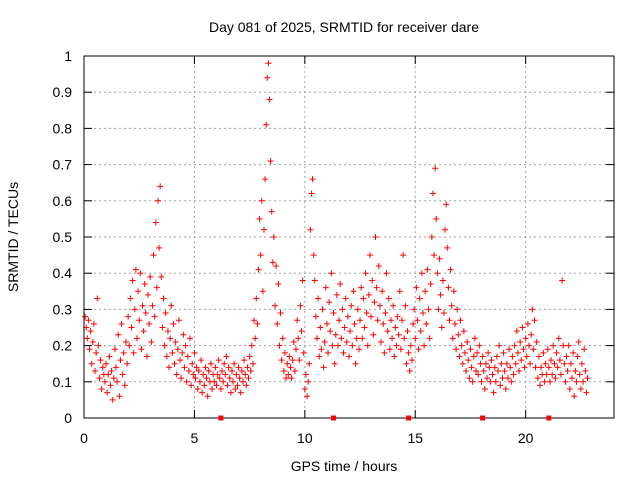 The image size is (640, 480). Describe the element at coordinates (344, 466) in the screenshot. I see `x-axis-label: GPS time / hours` at that location.